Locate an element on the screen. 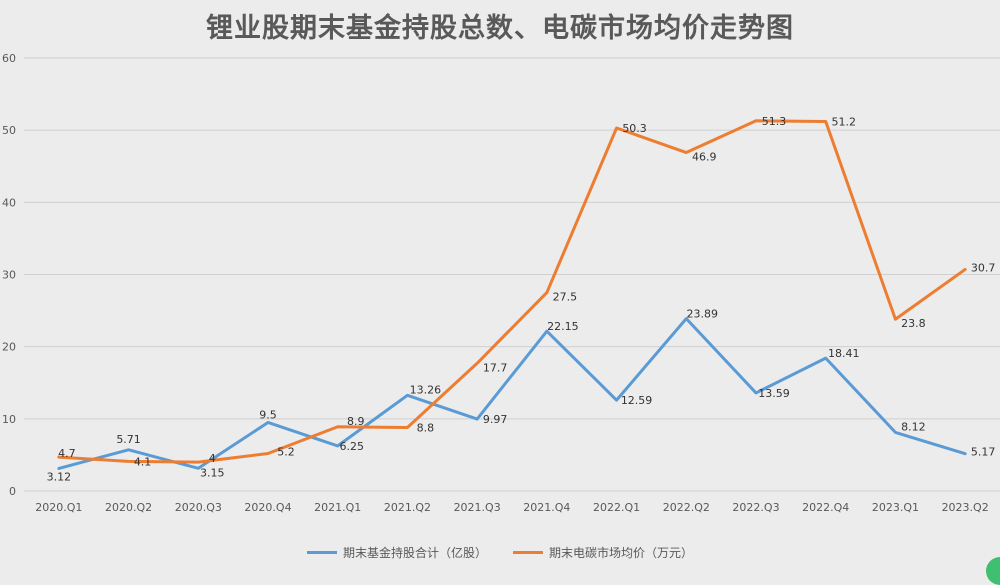 This screenshot has width=1000, height=585. data-label: 8.12 is located at coordinates (913, 426).